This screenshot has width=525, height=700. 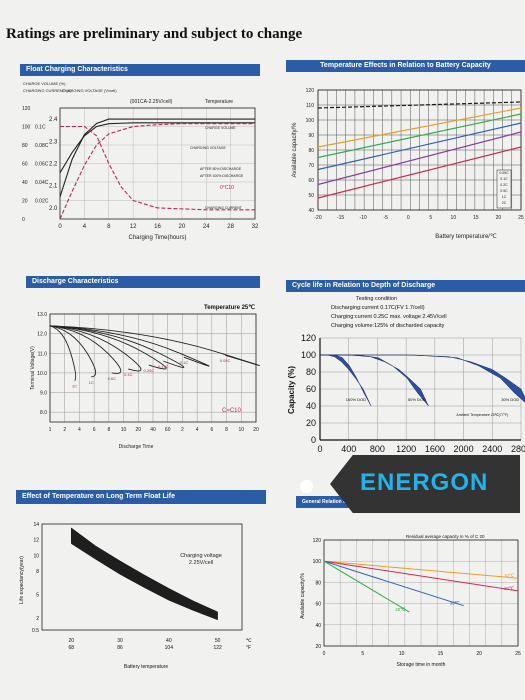 What do you see at coordinates (47, 90) in the screenshot?
I see `y-axis-label: CHARGING CURRENT (A)` at bounding box center [47, 90].